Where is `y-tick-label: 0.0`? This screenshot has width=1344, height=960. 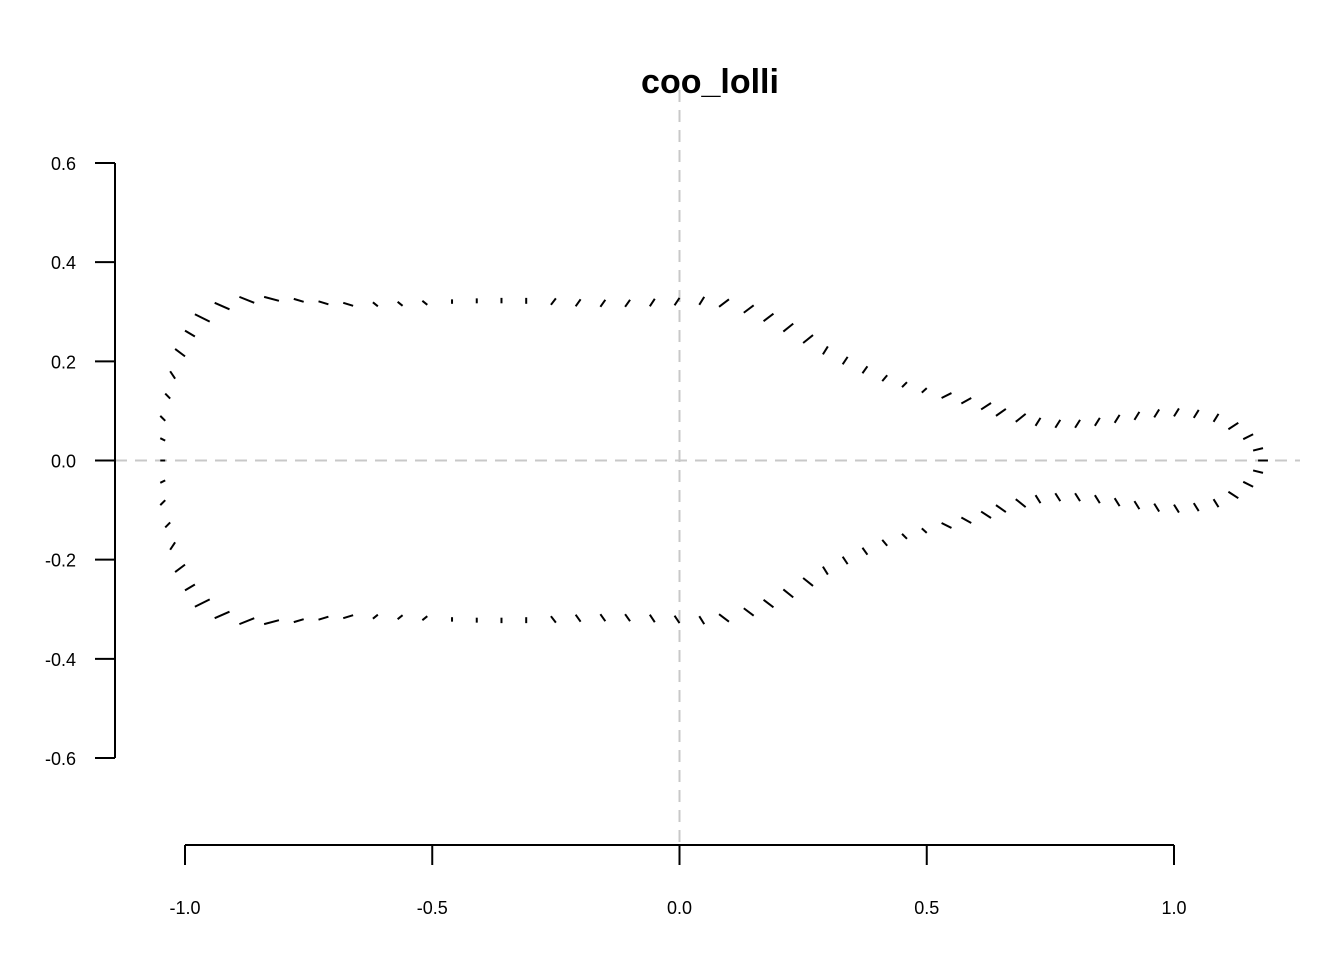 y-tick-label: 0.0 is located at coordinates (63, 462).